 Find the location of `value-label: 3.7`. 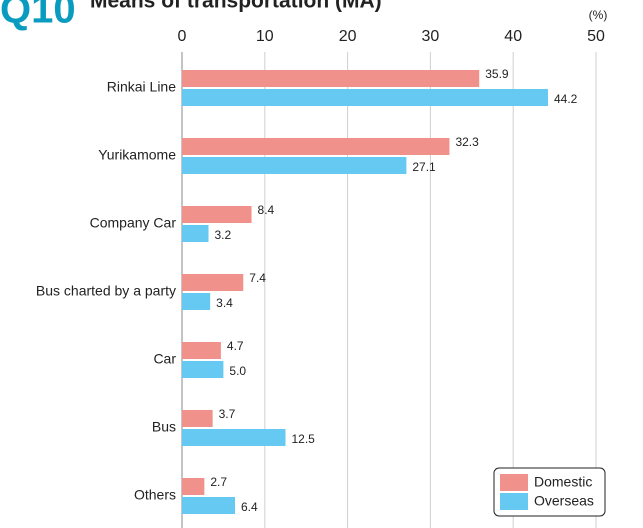

value-label: 3.7 is located at coordinates (227, 414).